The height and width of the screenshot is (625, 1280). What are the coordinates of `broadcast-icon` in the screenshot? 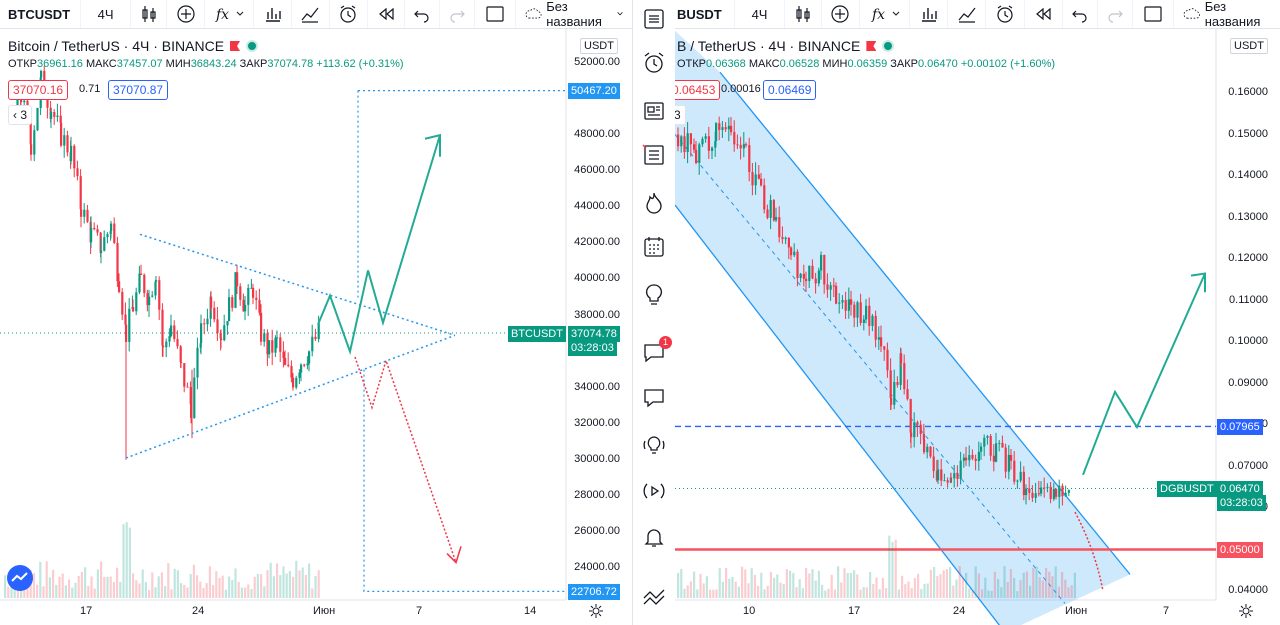 It's located at (654, 491).